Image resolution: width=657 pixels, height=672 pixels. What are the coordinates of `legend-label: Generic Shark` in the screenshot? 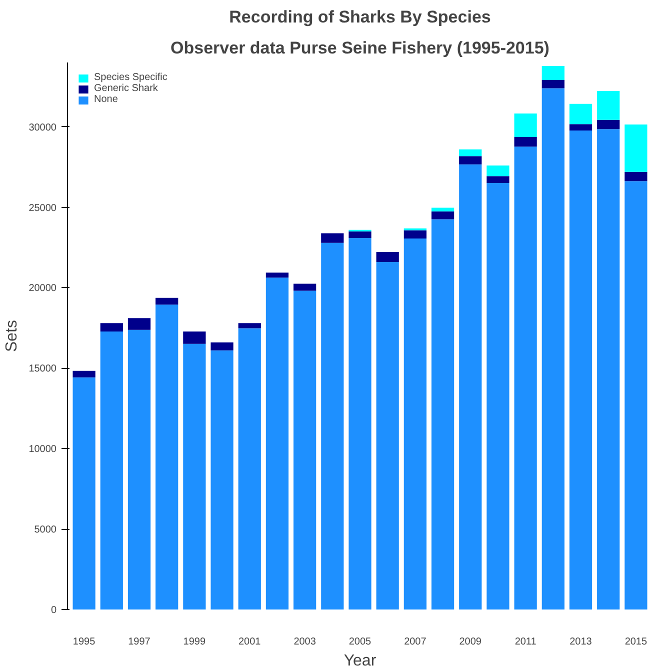 It's located at (126, 88).